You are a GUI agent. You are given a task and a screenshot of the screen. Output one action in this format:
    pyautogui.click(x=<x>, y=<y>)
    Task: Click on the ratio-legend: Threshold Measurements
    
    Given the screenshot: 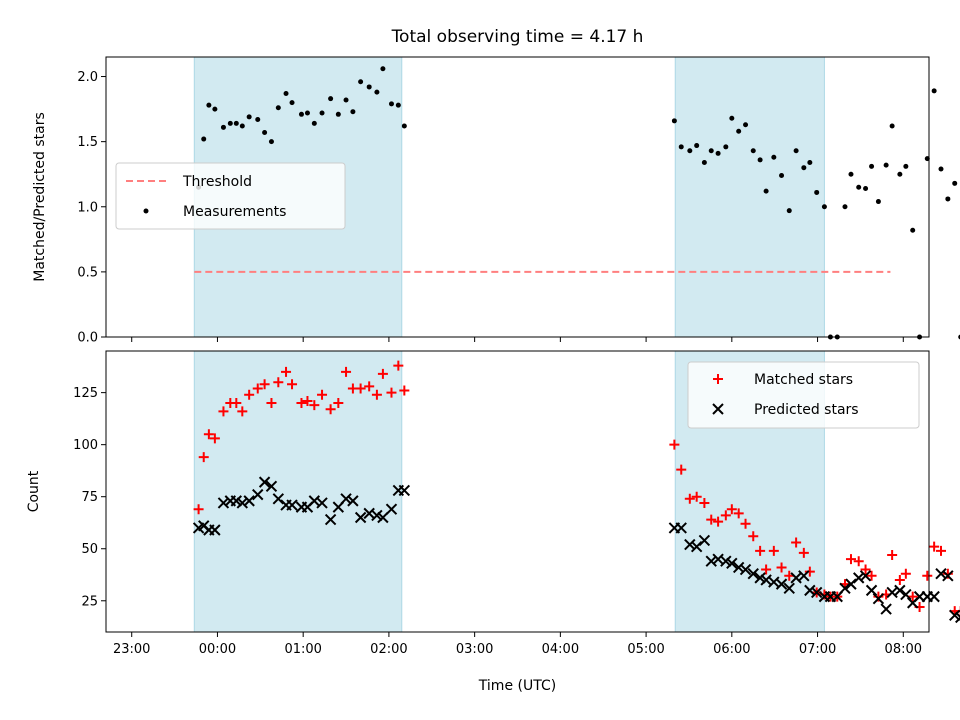 What is the action you would take?
    pyautogui.click(x=230, y=196)
    